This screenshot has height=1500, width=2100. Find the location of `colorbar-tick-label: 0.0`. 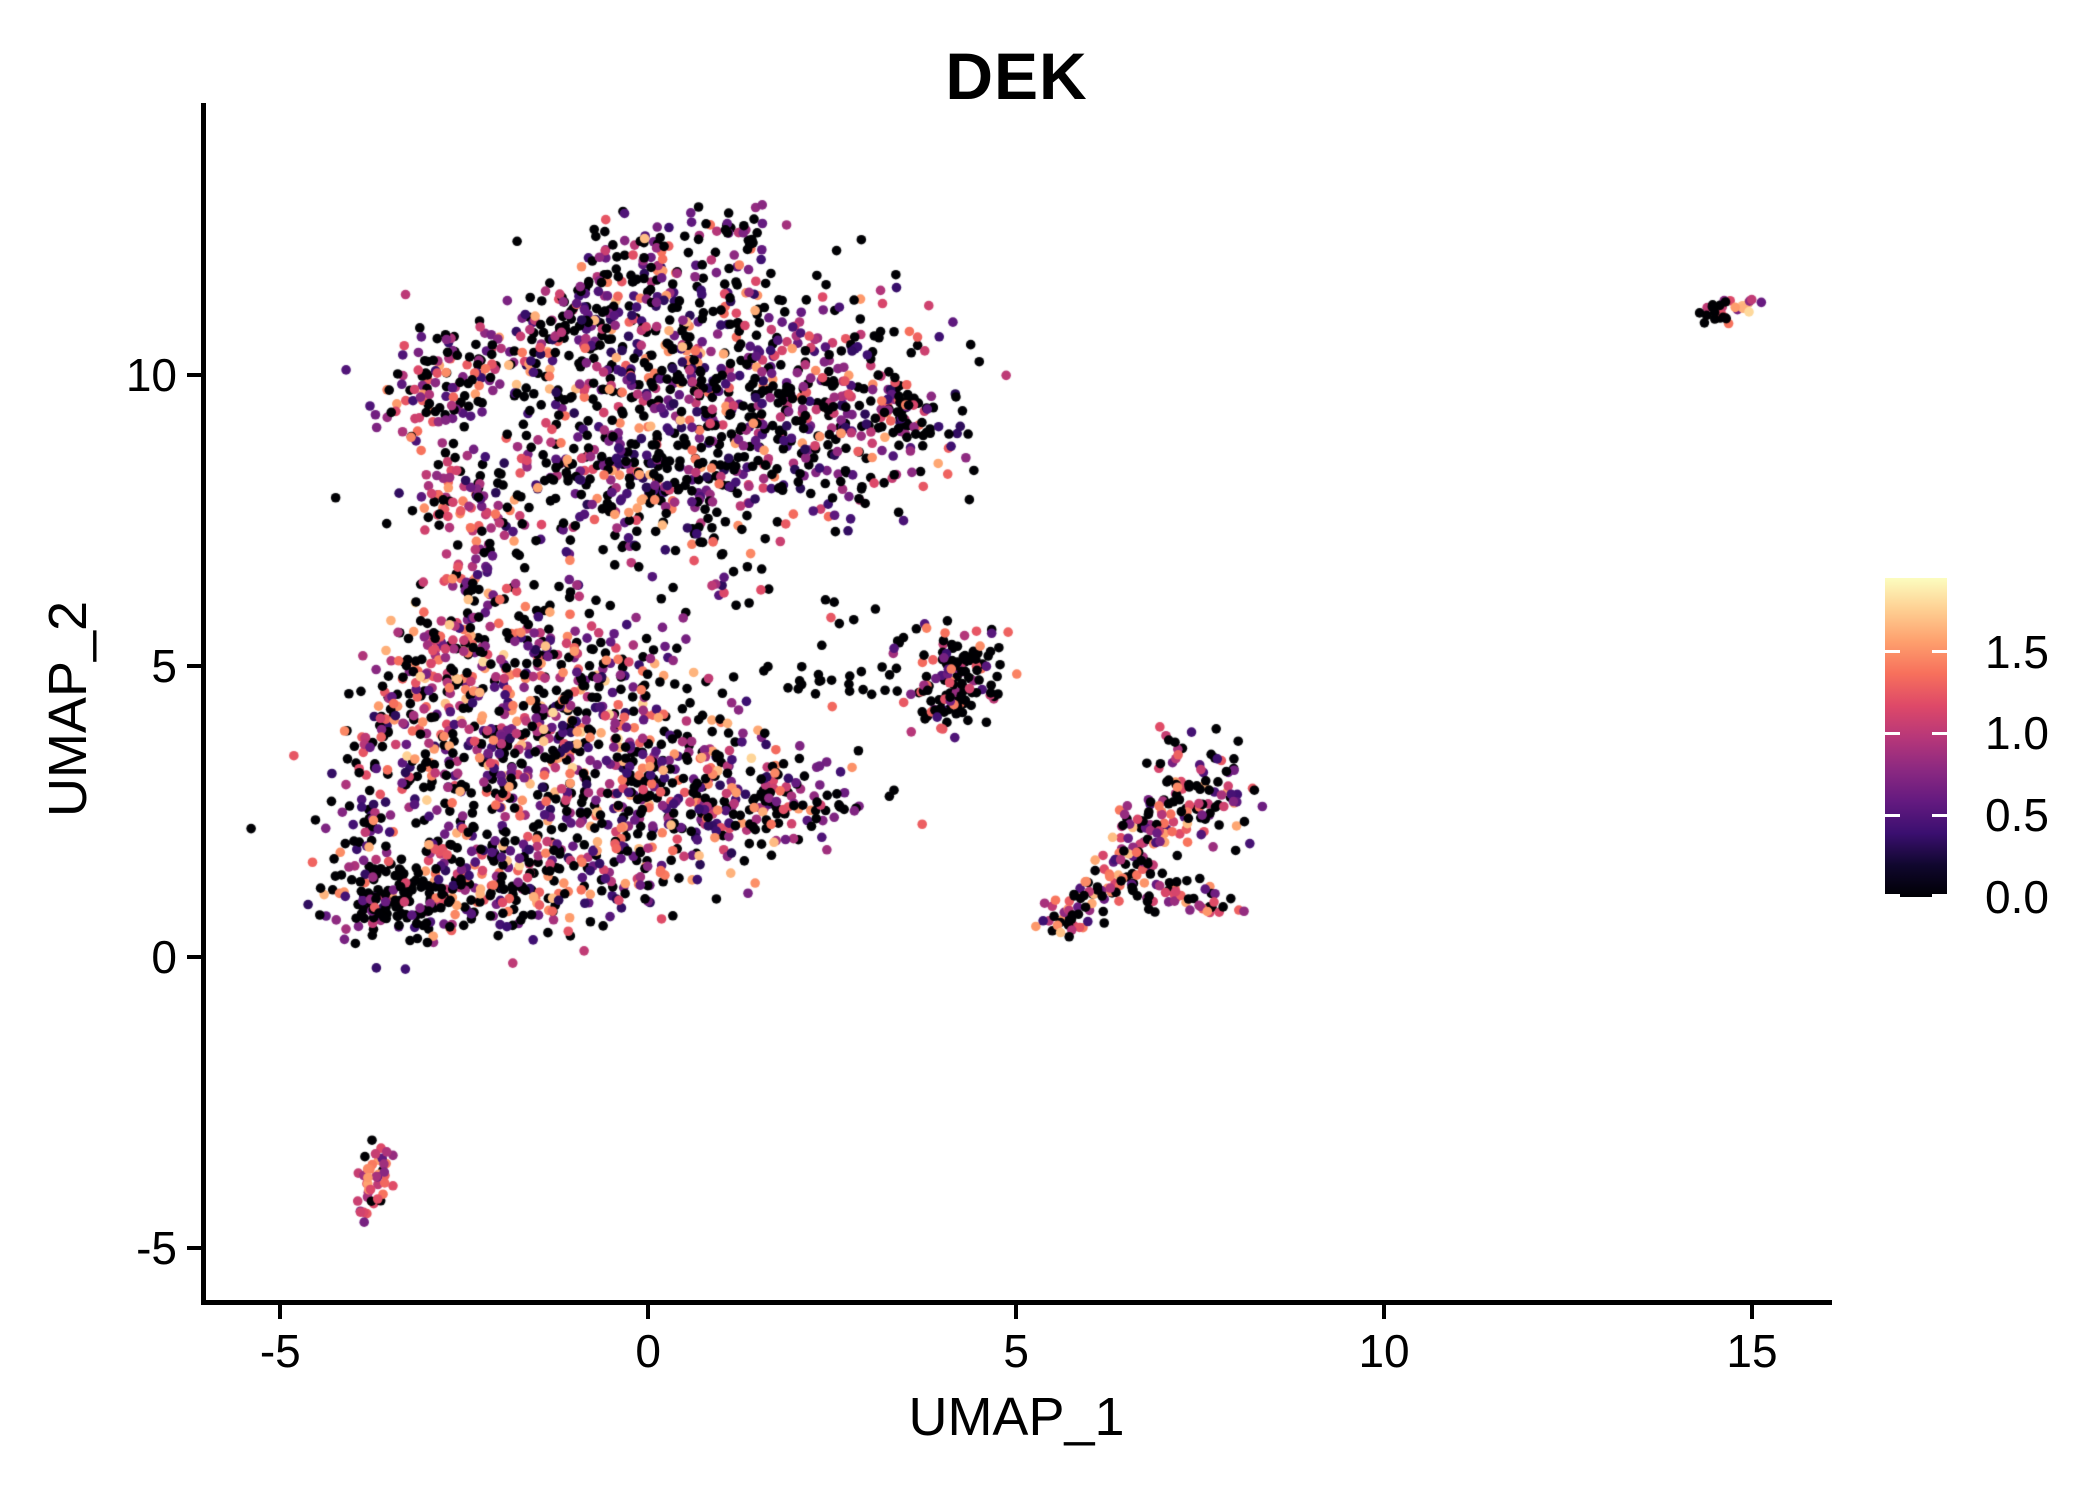

colorbar-tick-label: 0.0 is located at coordinates (2017, 897).